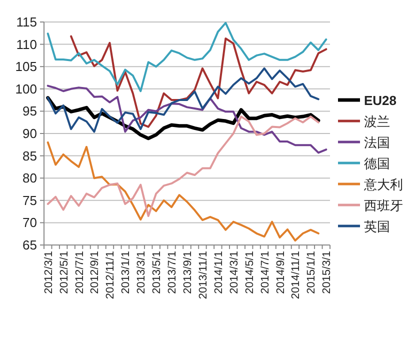  What do you see at coordinates (327, 272) in the screenshot?
I see `x-tick-label: 2015/3/1` at bounding box center [327, 272].